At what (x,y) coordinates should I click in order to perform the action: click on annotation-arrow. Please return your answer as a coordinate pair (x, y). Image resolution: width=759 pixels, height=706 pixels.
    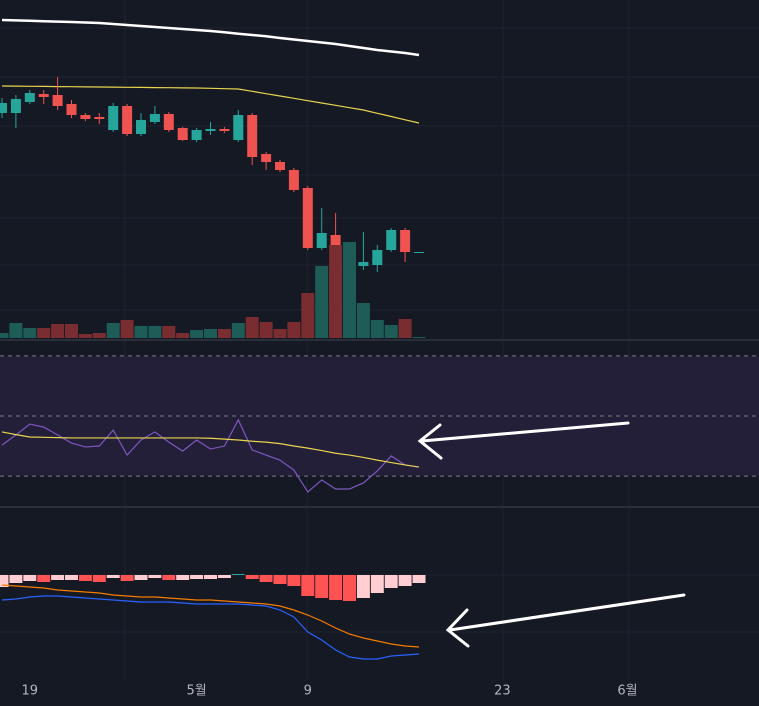
    Looking at the image, I should click on (551, 534).